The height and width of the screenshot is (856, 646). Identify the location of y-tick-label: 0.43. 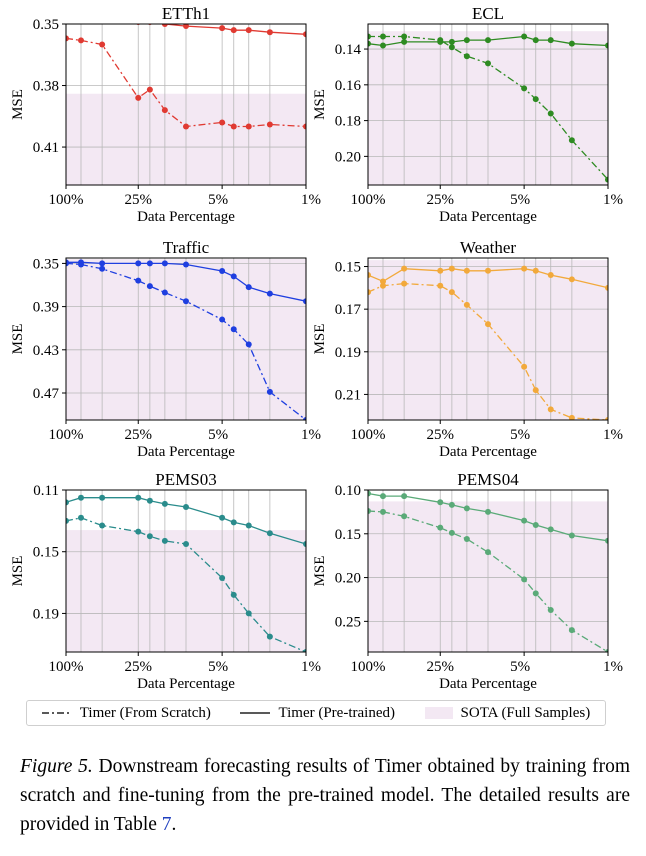
(46, 351).